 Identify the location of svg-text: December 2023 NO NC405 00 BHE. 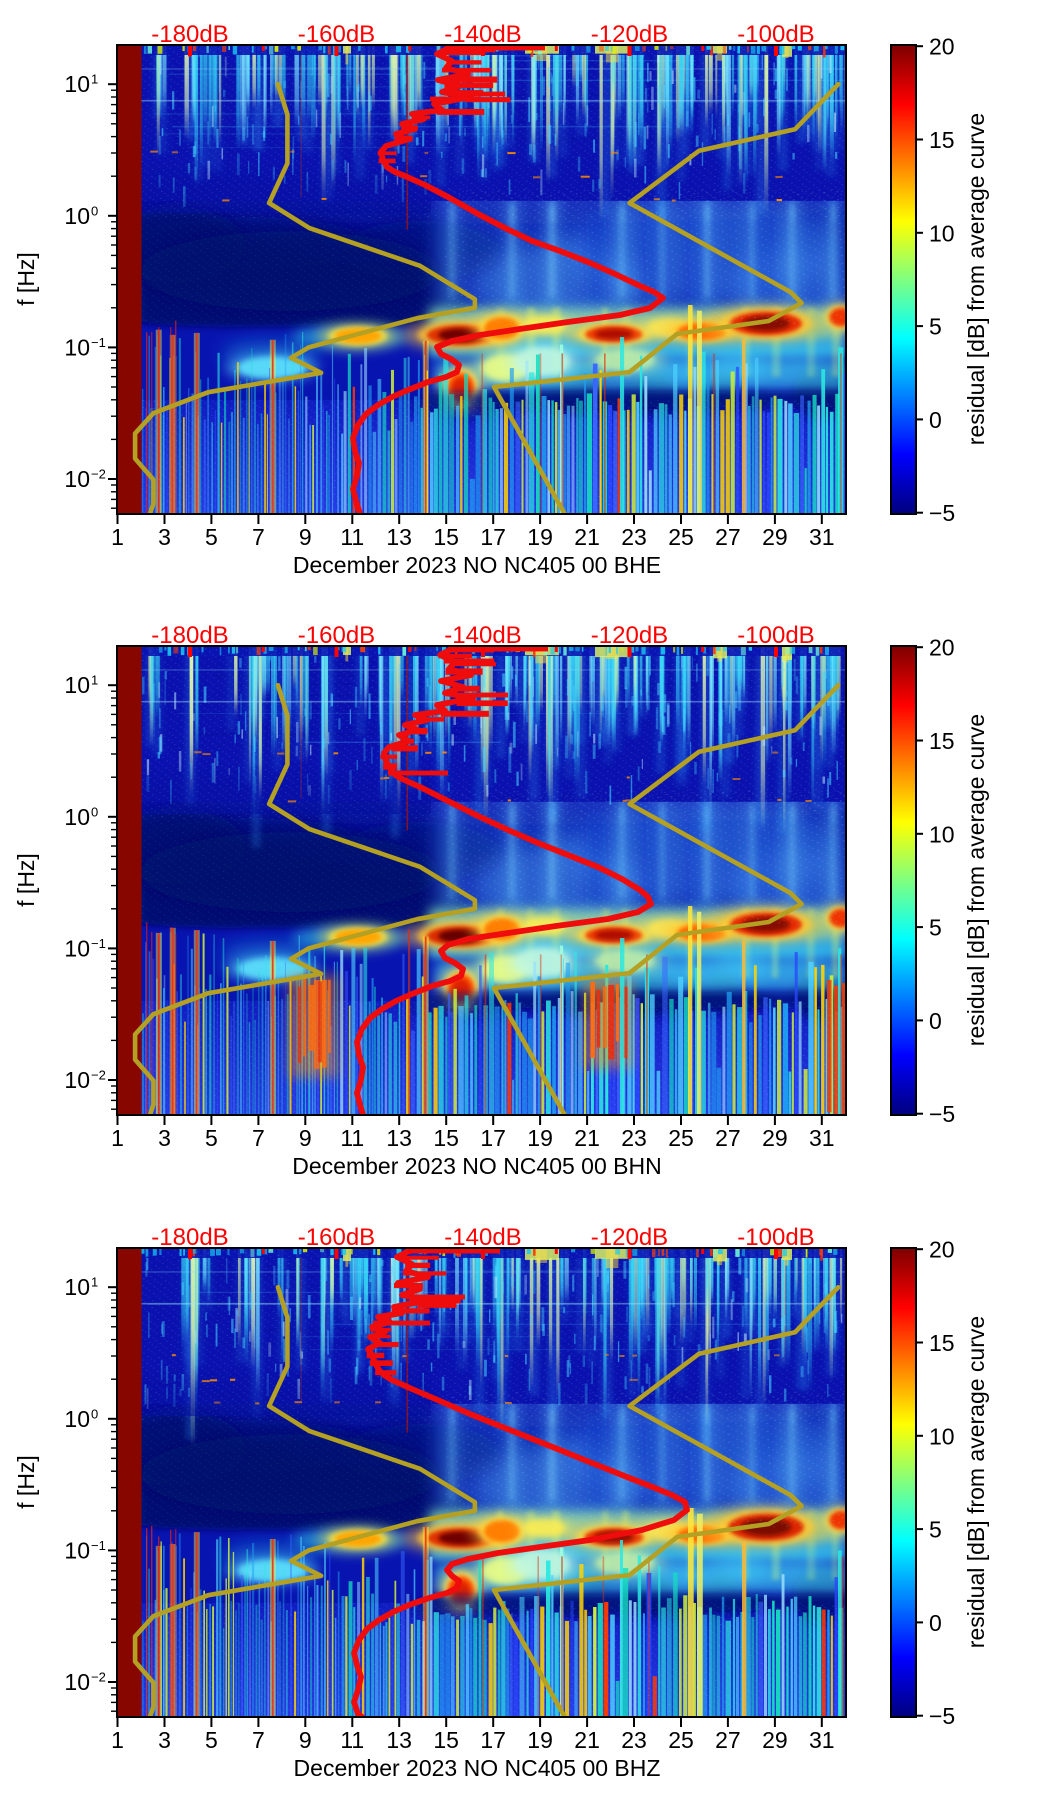
(477, 565).